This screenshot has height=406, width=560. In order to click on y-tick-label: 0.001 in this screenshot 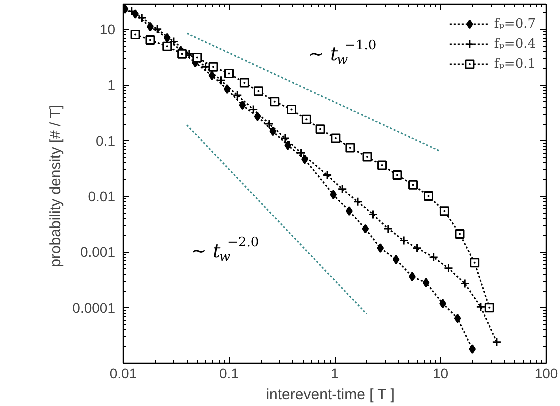, I will do `click(98, 252)`.